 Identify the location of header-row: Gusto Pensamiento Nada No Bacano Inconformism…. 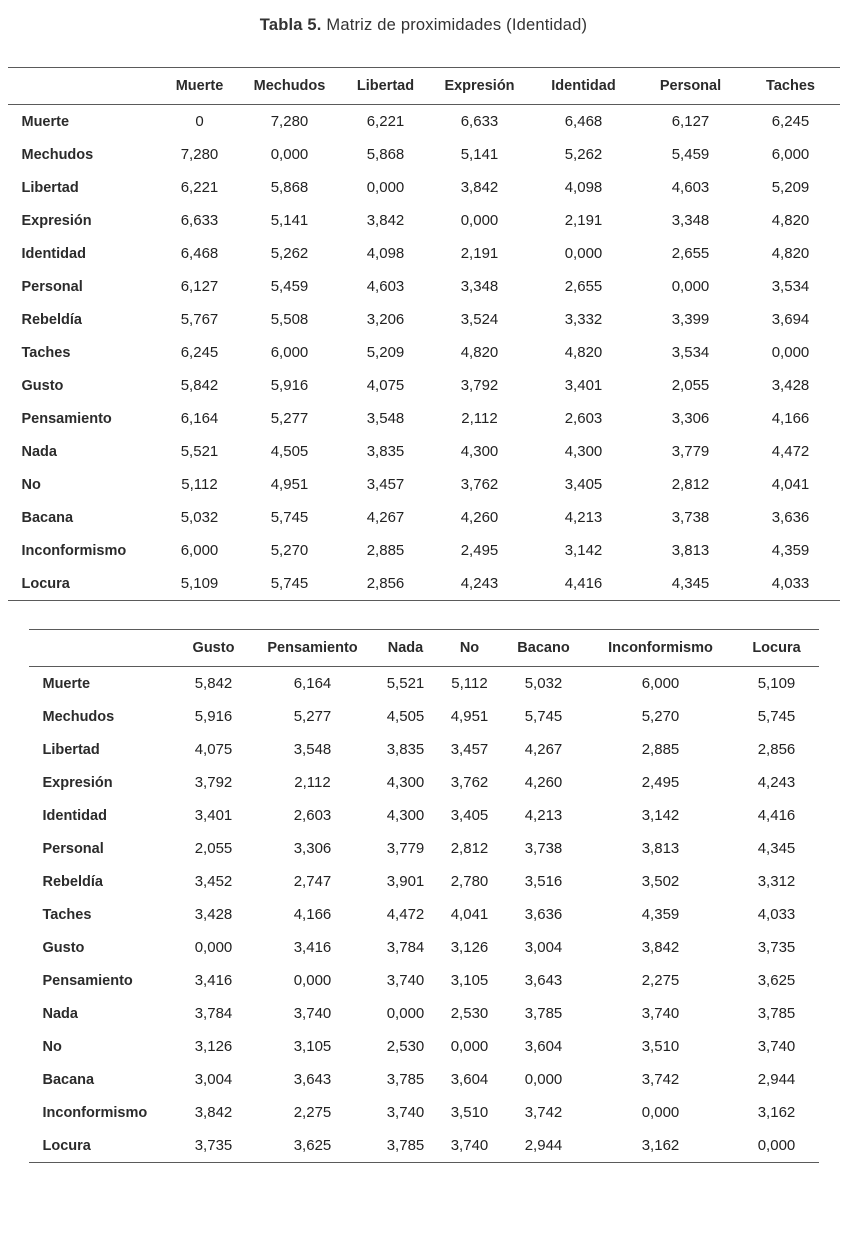
(423, 648).